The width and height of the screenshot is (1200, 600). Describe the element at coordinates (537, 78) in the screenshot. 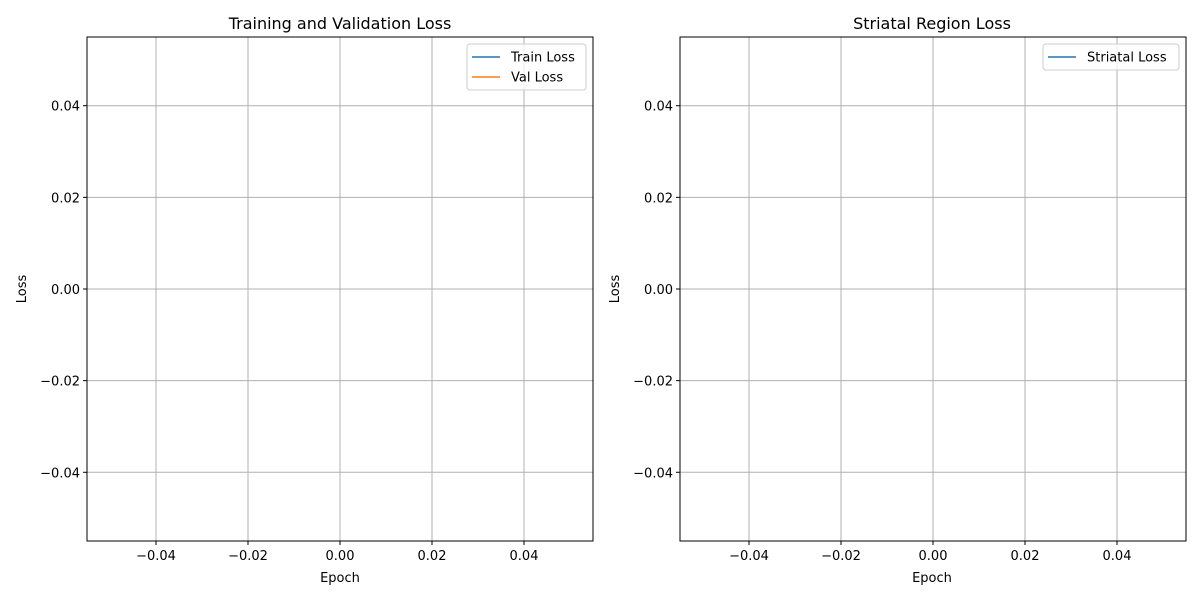

I see `legend-label: Val Loss` at that location.